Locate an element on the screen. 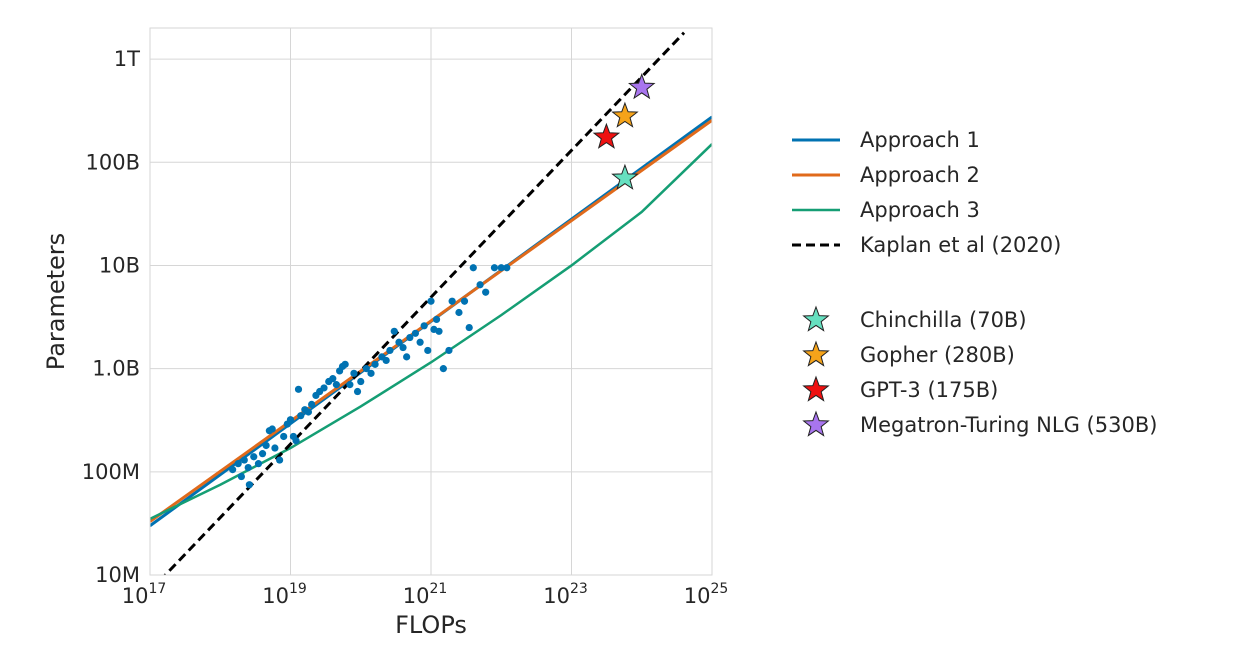 The height and width of the screenshot is (652, 1244). model-markers is located at coordinates (624, 131).